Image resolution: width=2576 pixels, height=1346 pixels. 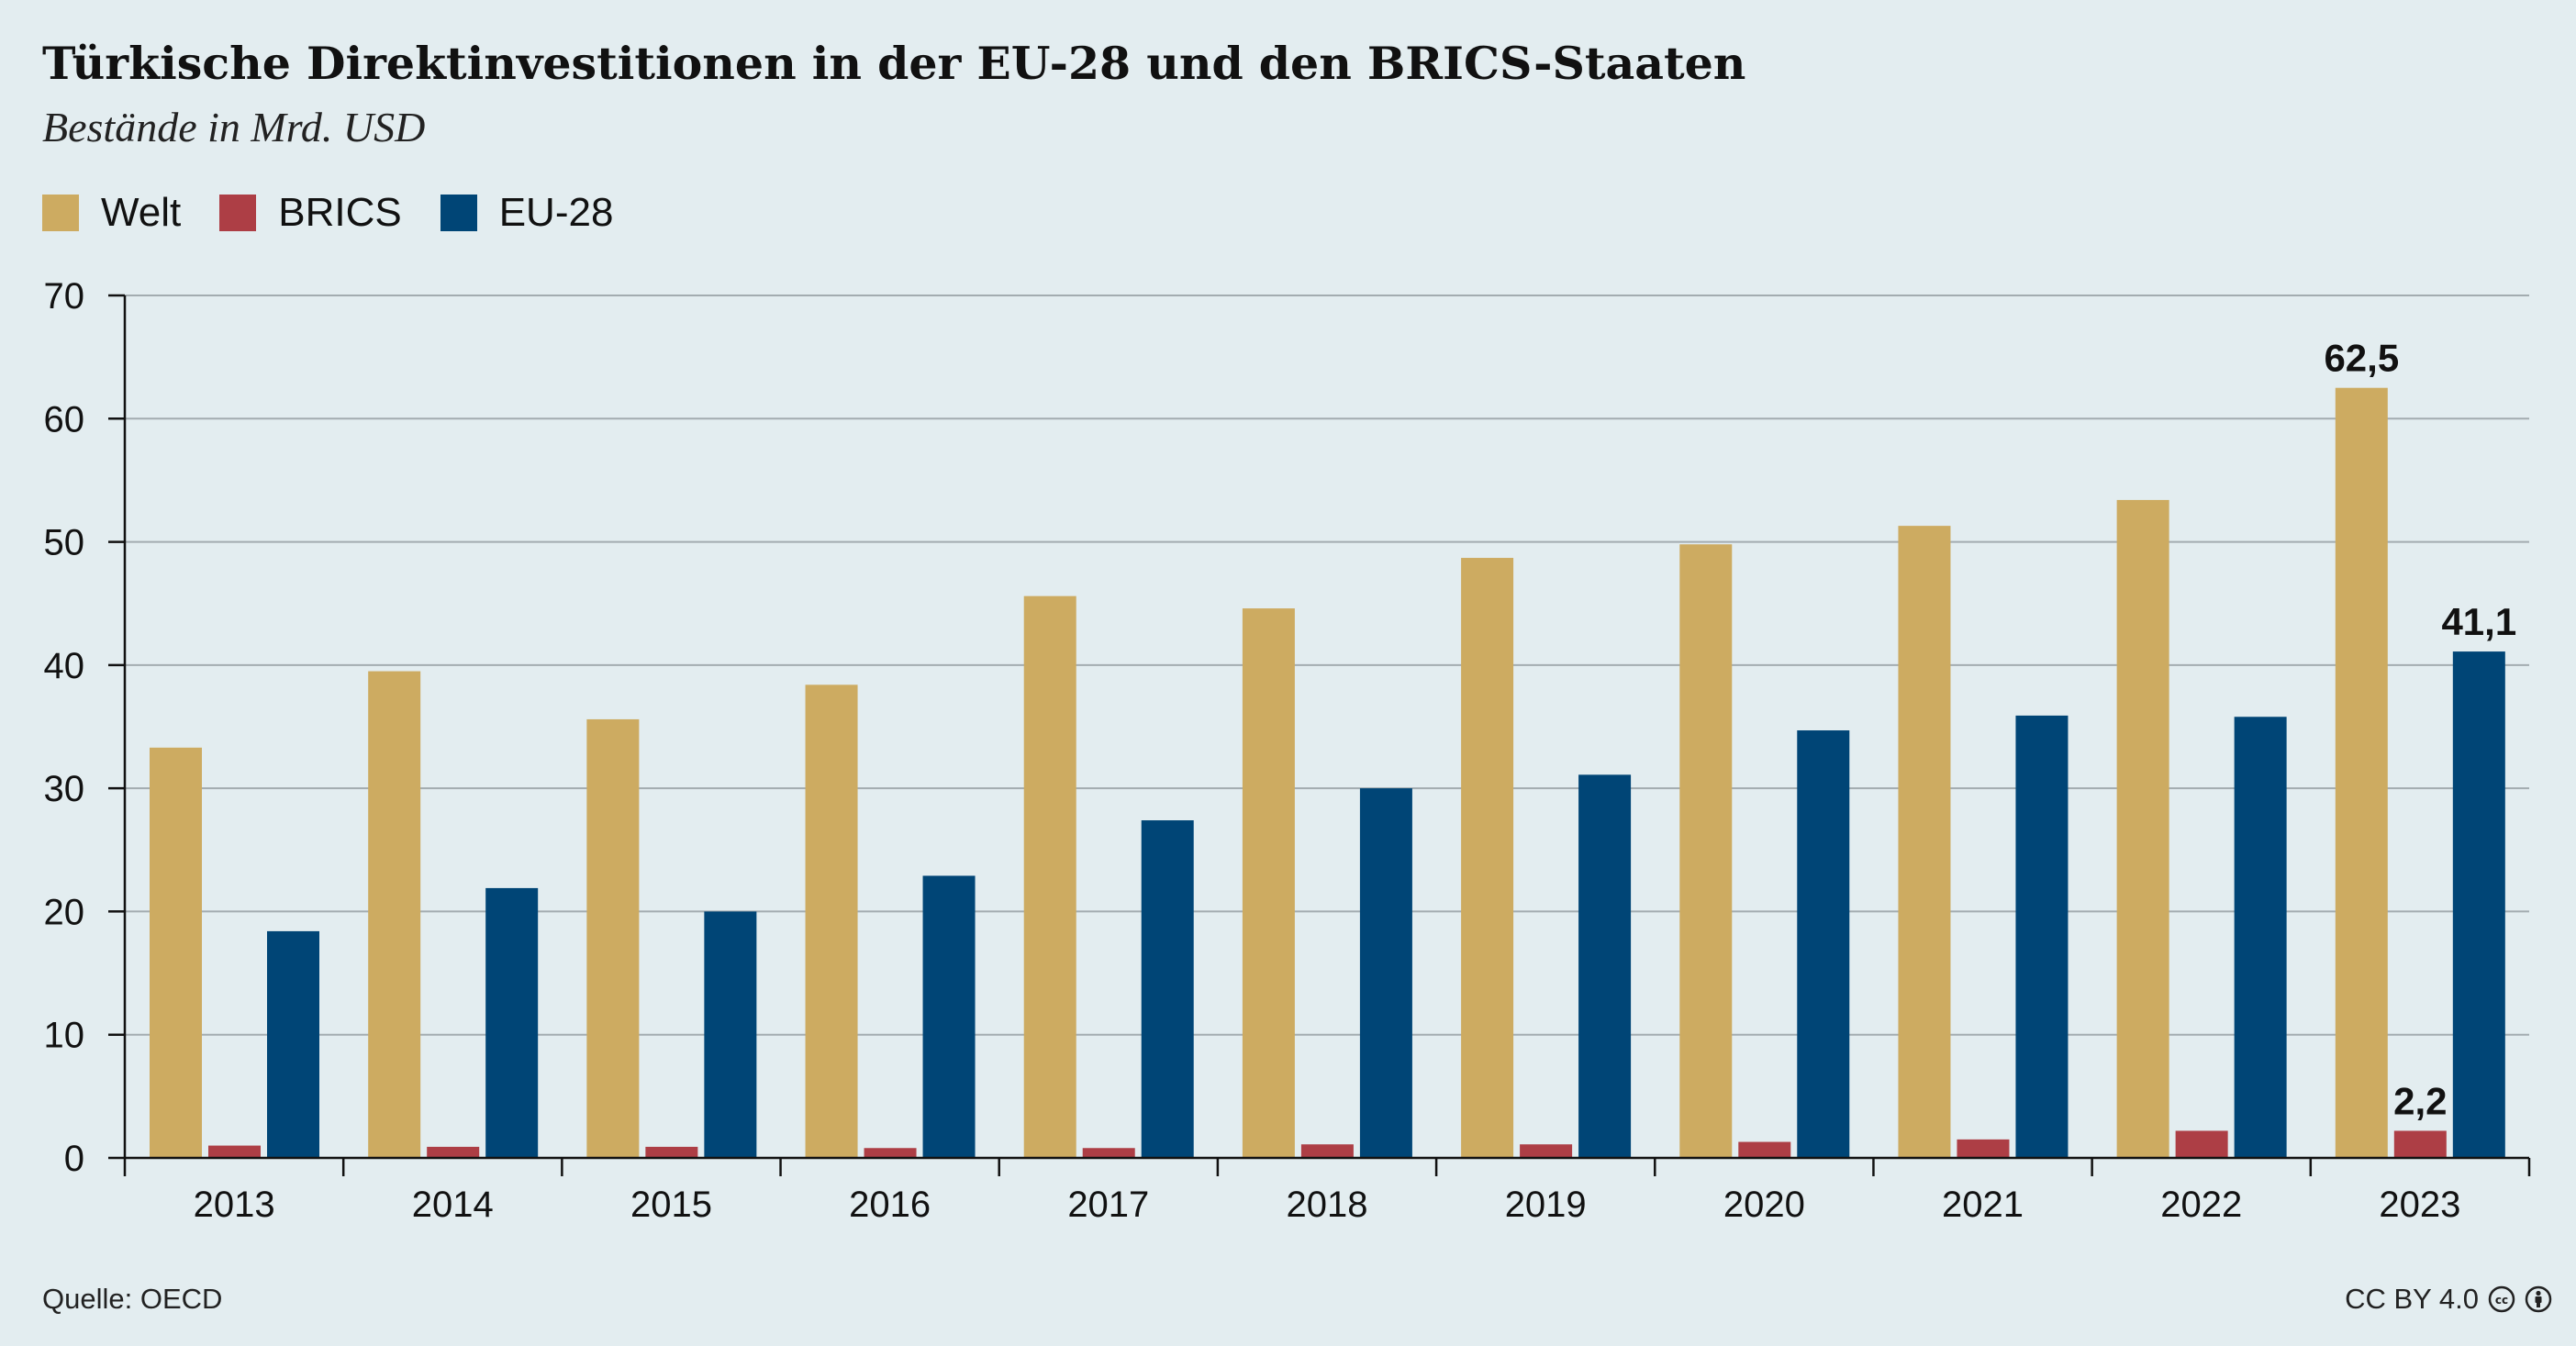 I want to click on bar-eu28-2014, so click(x=512, y=1022).